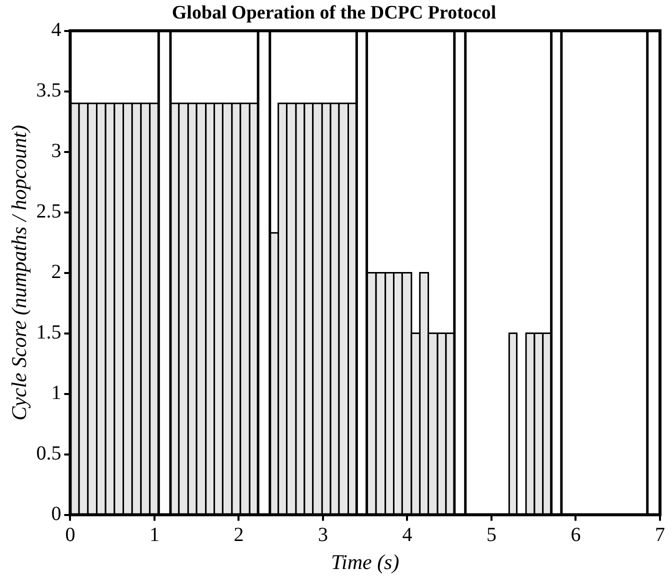 Image resolution: width=672 pixels, height=580 pixels. What do you see at coordinates (407, 535) in the screenshot?
I see `x-tick-label: 4` at bounding box center [407, 535].